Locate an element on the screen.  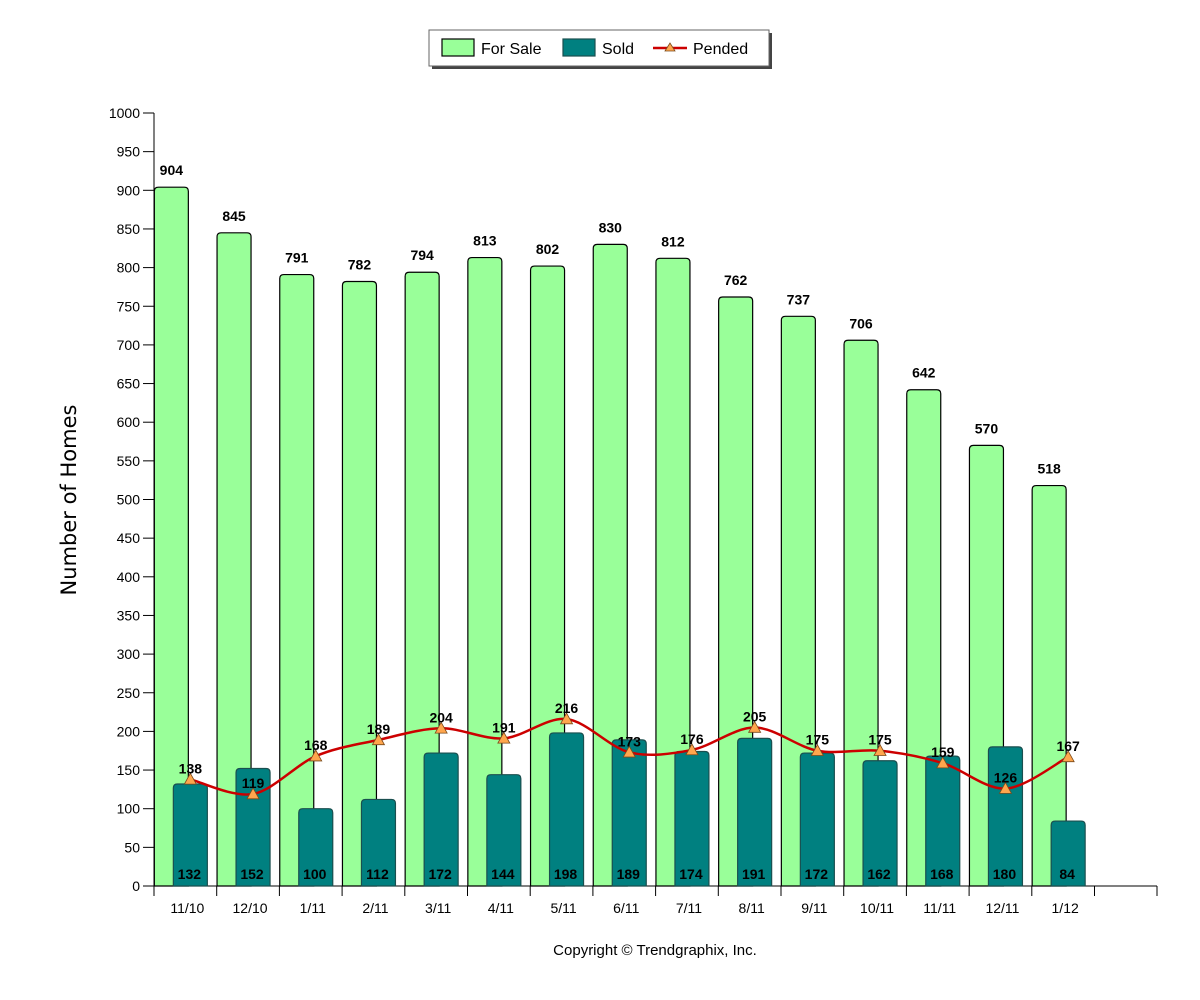
legend-swatch-for-sale is located at coordinates (458, 47).